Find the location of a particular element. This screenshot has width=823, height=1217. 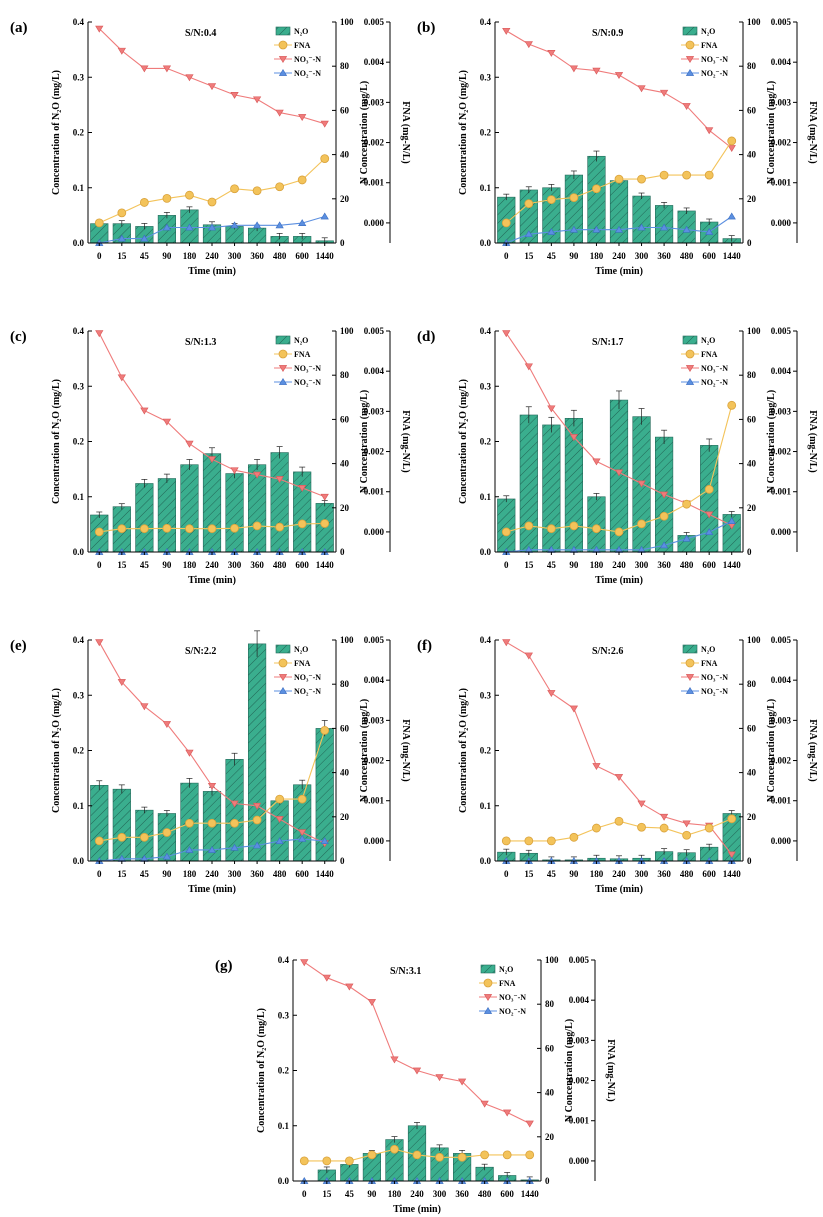

legend-no2-marker is located at coordinates (283, 690).